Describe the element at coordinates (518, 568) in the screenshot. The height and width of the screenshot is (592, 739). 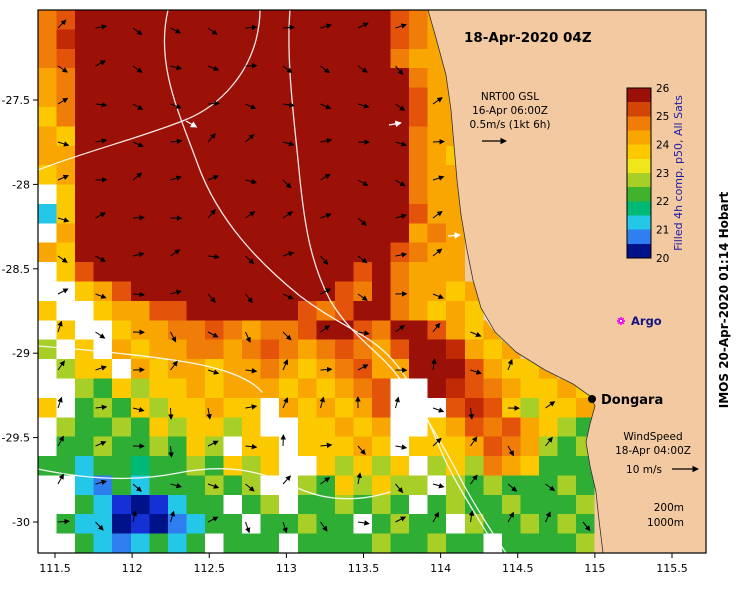
I see `x-tick-label: 114.5` at that location.